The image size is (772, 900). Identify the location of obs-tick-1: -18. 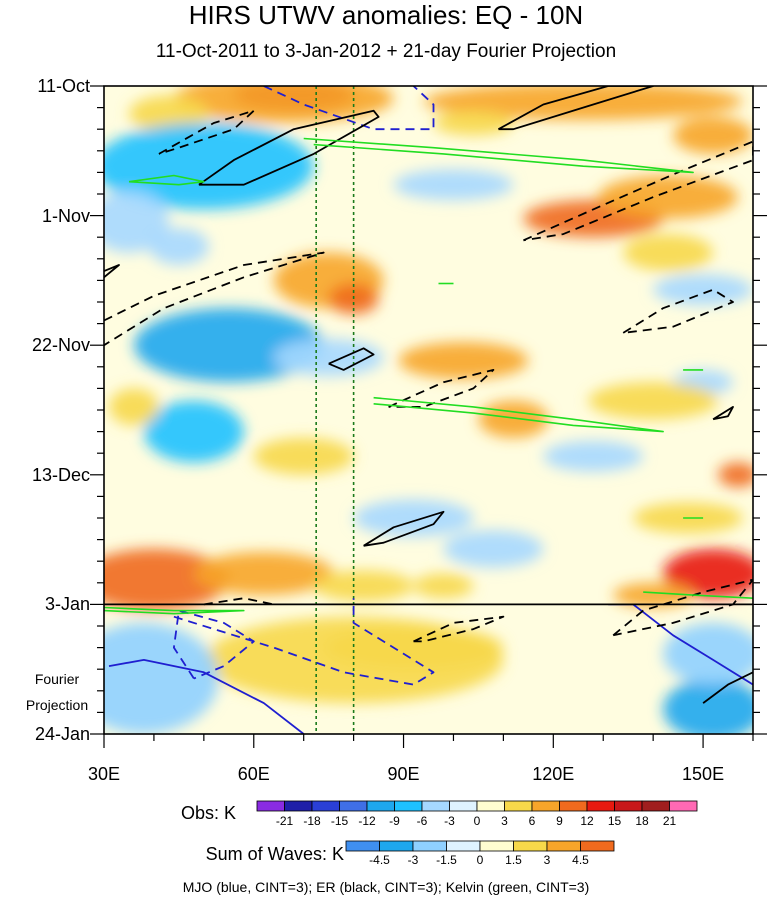
(312, 821).